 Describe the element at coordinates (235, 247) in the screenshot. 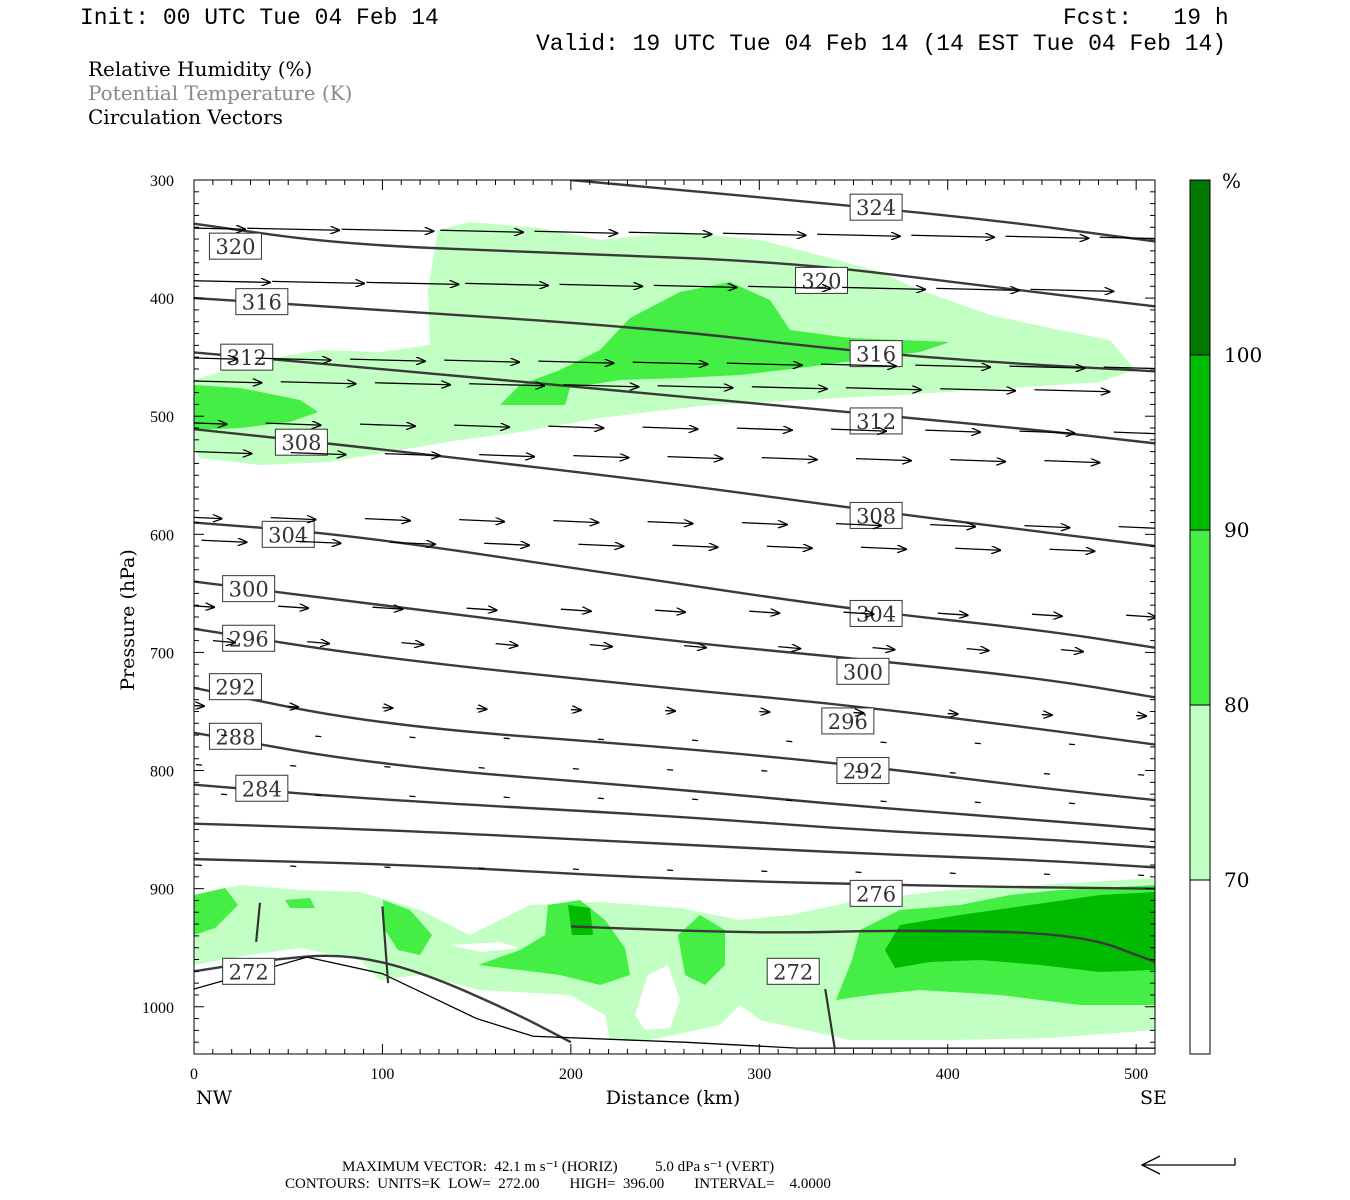

I see `theta-label-text: 320` at that location.